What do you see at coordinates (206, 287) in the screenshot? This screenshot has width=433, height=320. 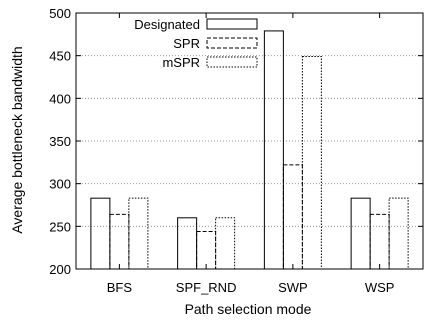 I see `x-tick-label: SPF_RND` at bounding box center [206, 287].